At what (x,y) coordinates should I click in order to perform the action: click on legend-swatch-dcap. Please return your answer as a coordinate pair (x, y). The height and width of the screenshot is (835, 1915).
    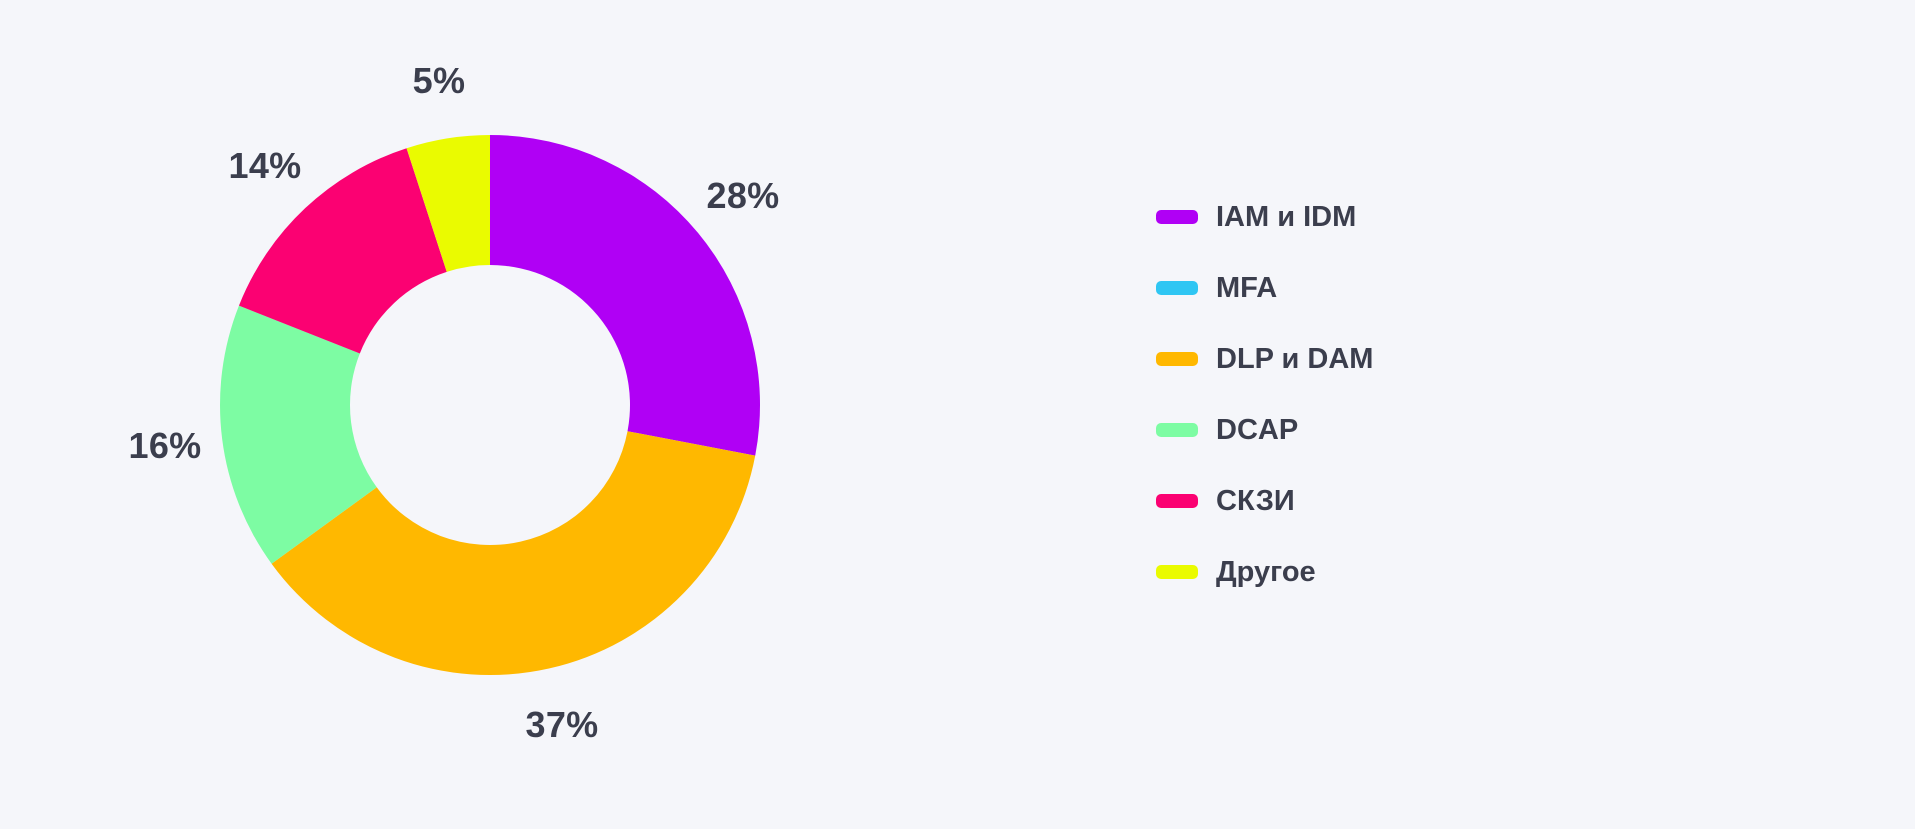
    Looking at the image, I should click on (1177, 430).